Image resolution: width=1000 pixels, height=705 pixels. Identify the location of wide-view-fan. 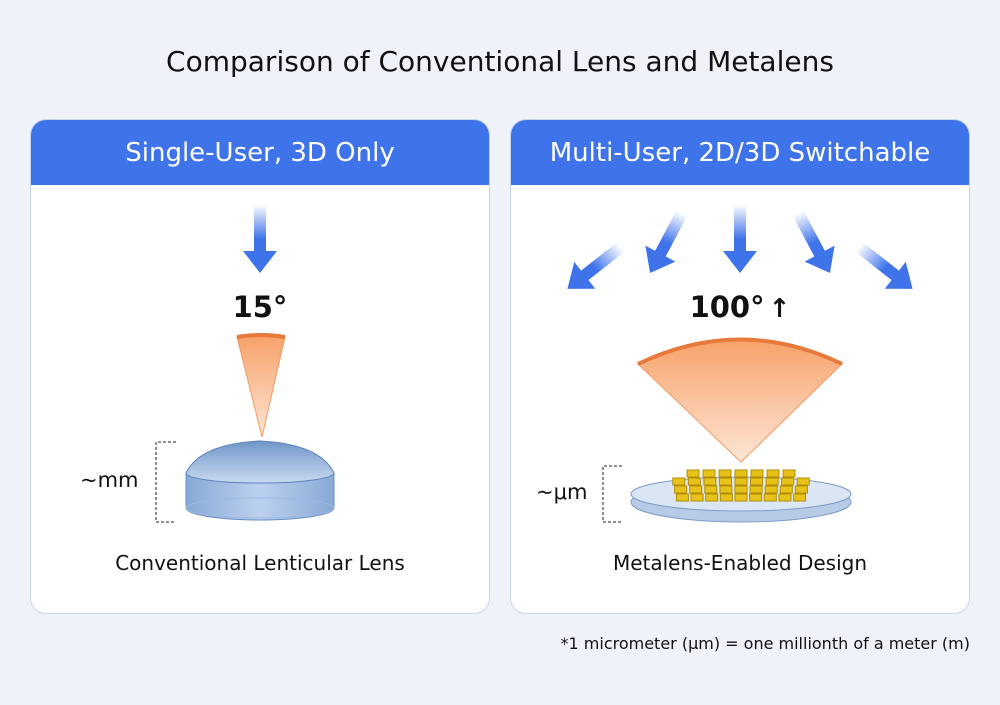
(740, 400).